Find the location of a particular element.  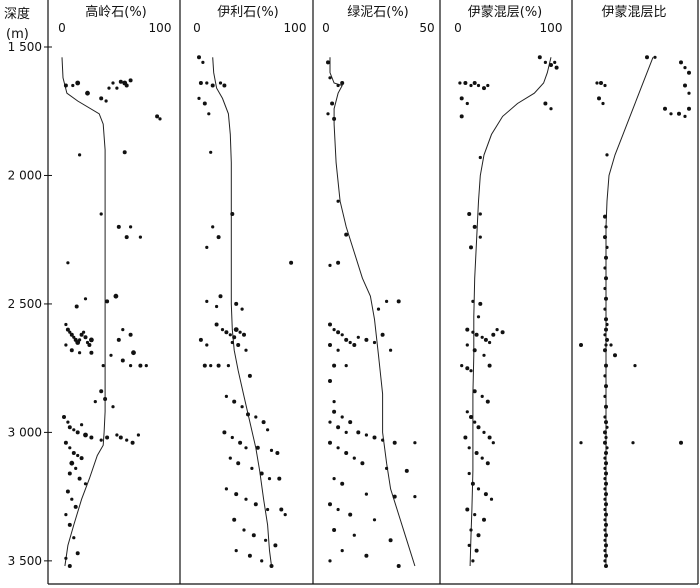

depth-tick-label: 2 500 is located at coordinates (25, 304).